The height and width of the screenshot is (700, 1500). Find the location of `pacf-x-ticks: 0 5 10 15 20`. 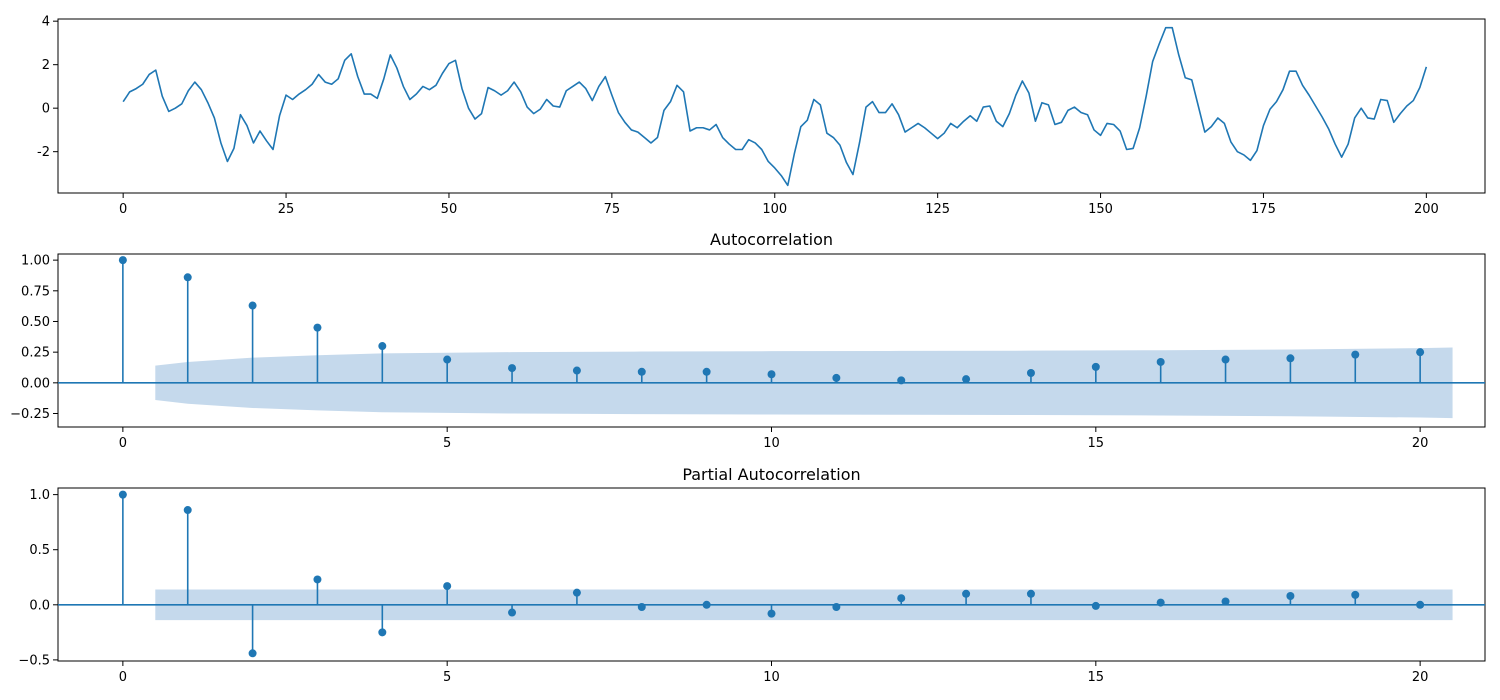

pacf-x-ticks: 0 5 10 15 20 is located at coordinates (774, 673).